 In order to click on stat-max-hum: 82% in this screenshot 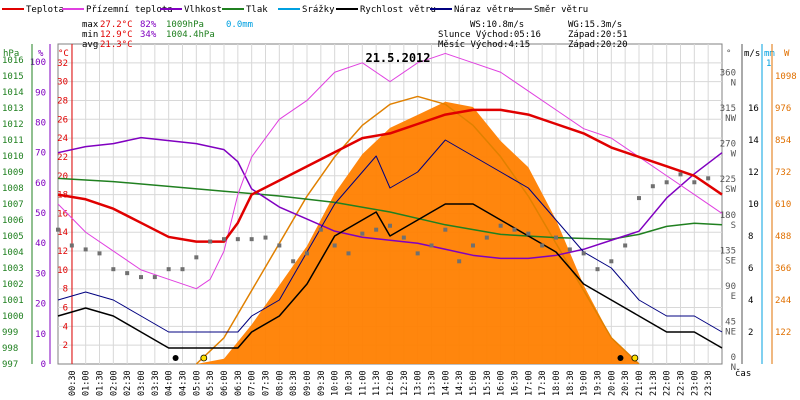, I will do `click(148, 25)`.